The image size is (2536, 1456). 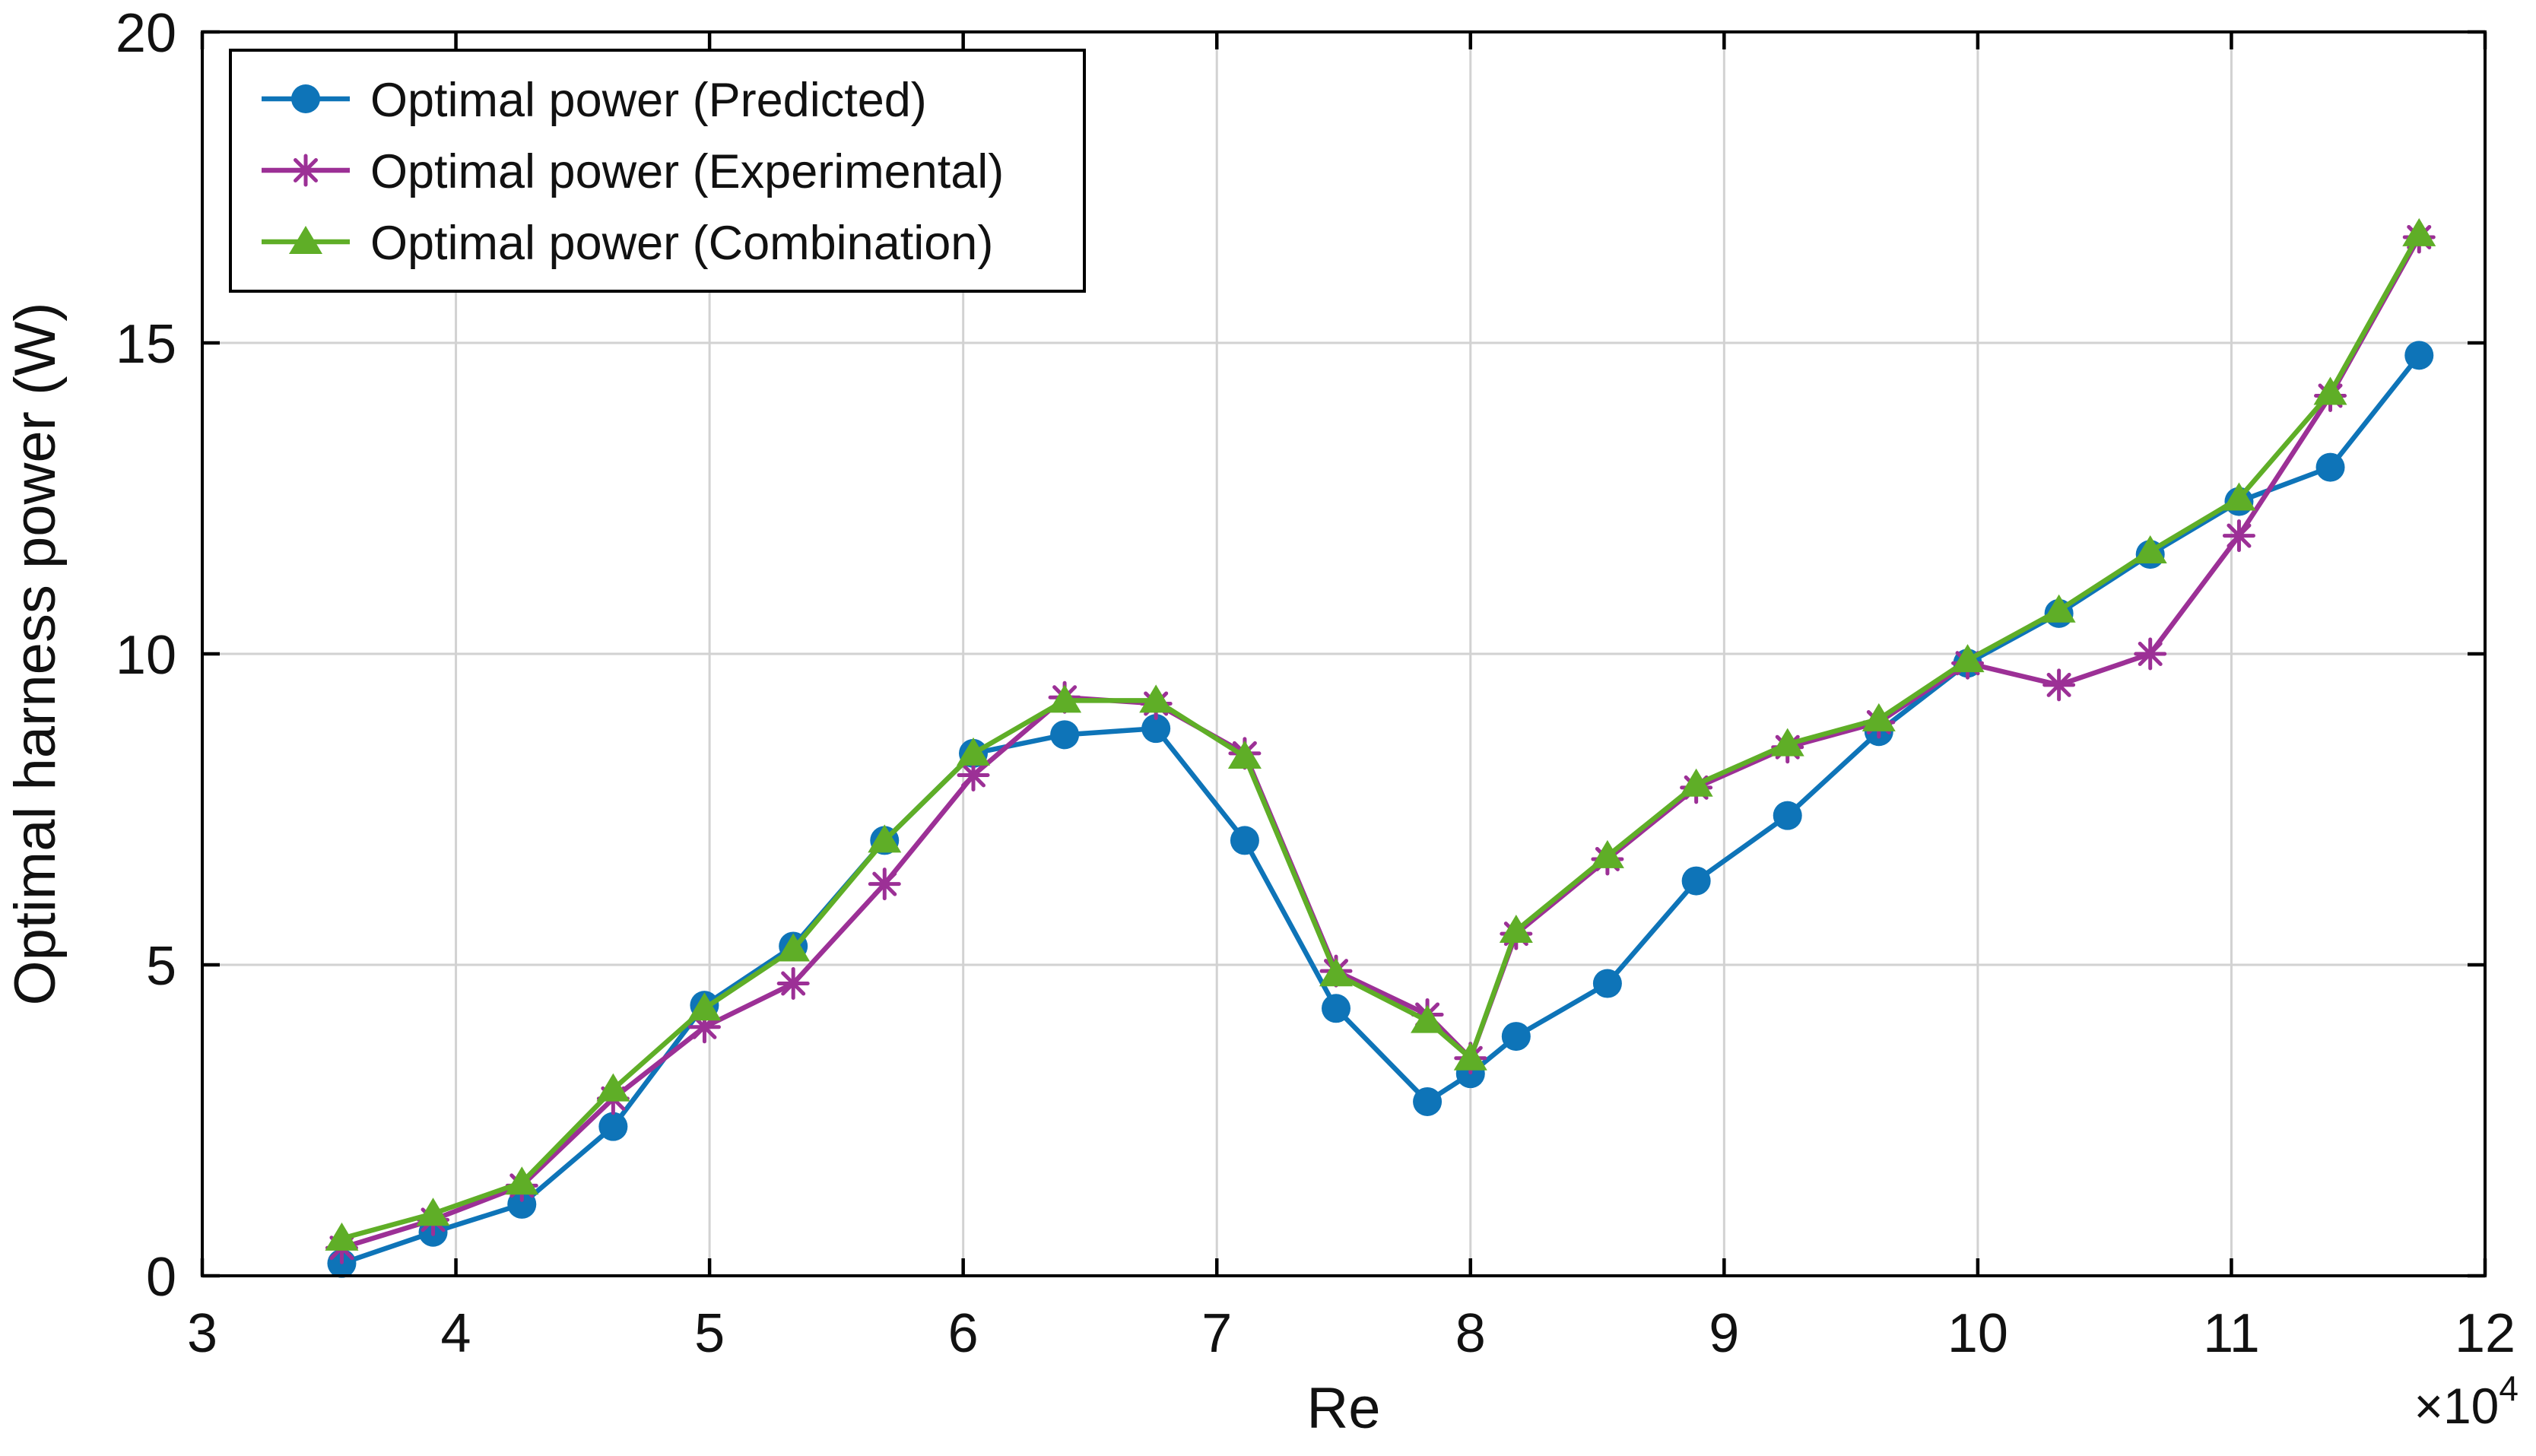 I want to click on legend-label-experimental: Optimal power (Experimental), so click(x=687, y=171).